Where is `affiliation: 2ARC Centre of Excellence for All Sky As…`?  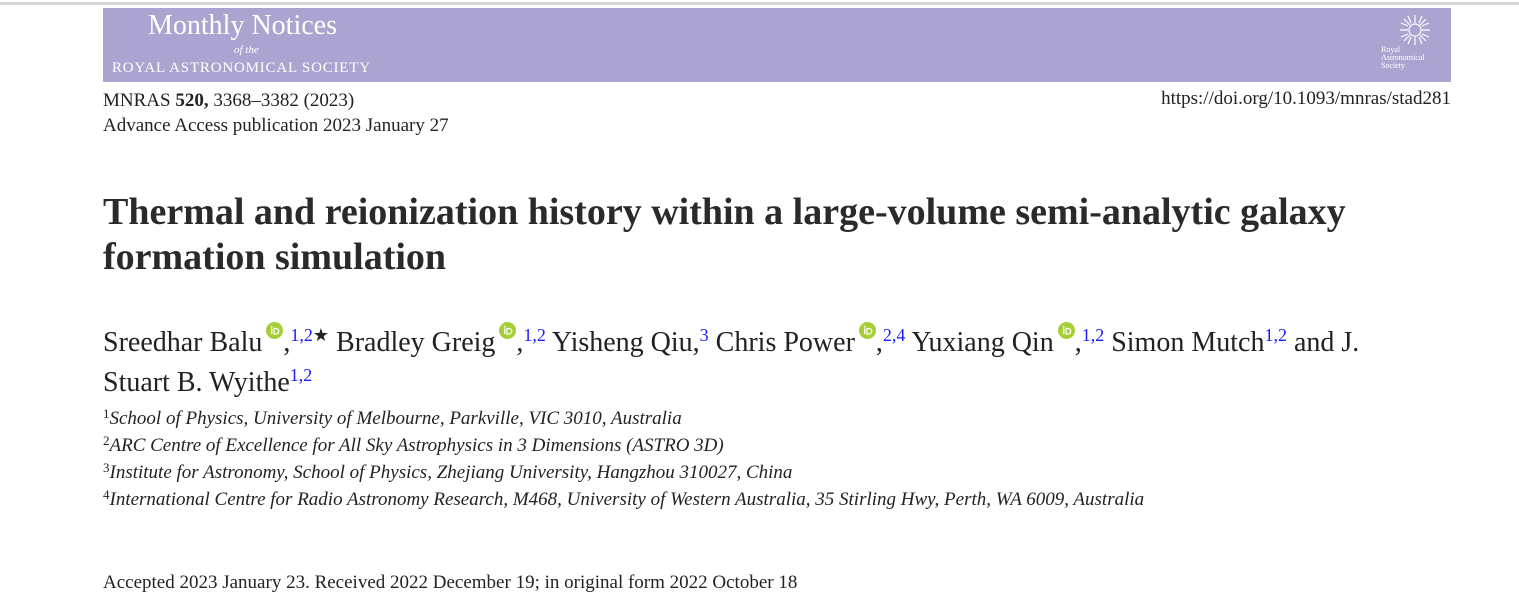
affiliation: 2ARC Centre of Excellence for All Sky As… is located at coordinates (623, 445).